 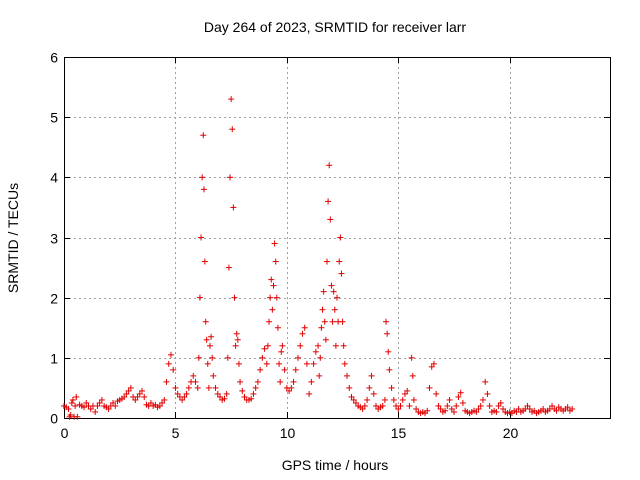 I want to click on x-tick-label: 5, so click(x=176, y=433).